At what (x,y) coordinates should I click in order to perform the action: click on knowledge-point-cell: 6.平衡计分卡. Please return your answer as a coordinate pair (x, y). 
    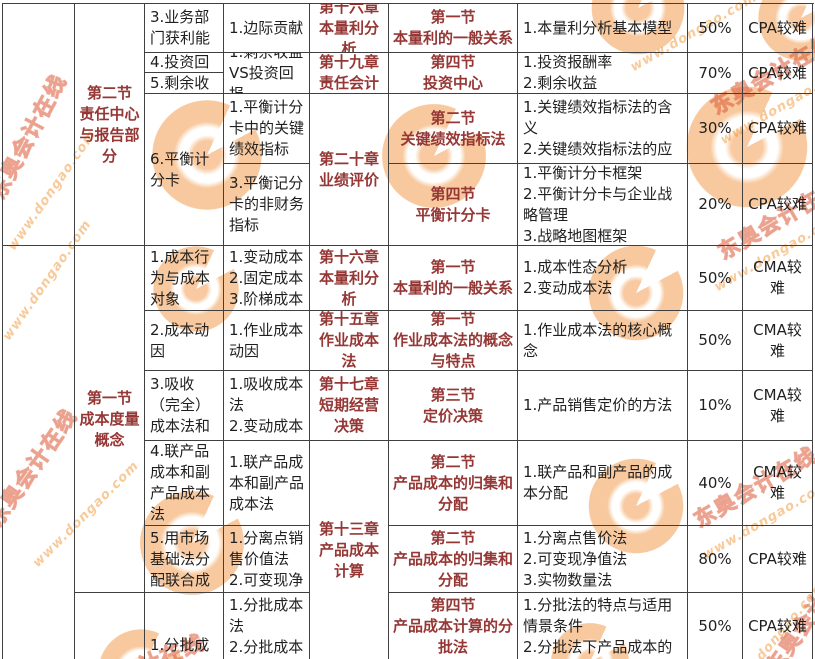
    Looking at the image, I should click on (184, 170).